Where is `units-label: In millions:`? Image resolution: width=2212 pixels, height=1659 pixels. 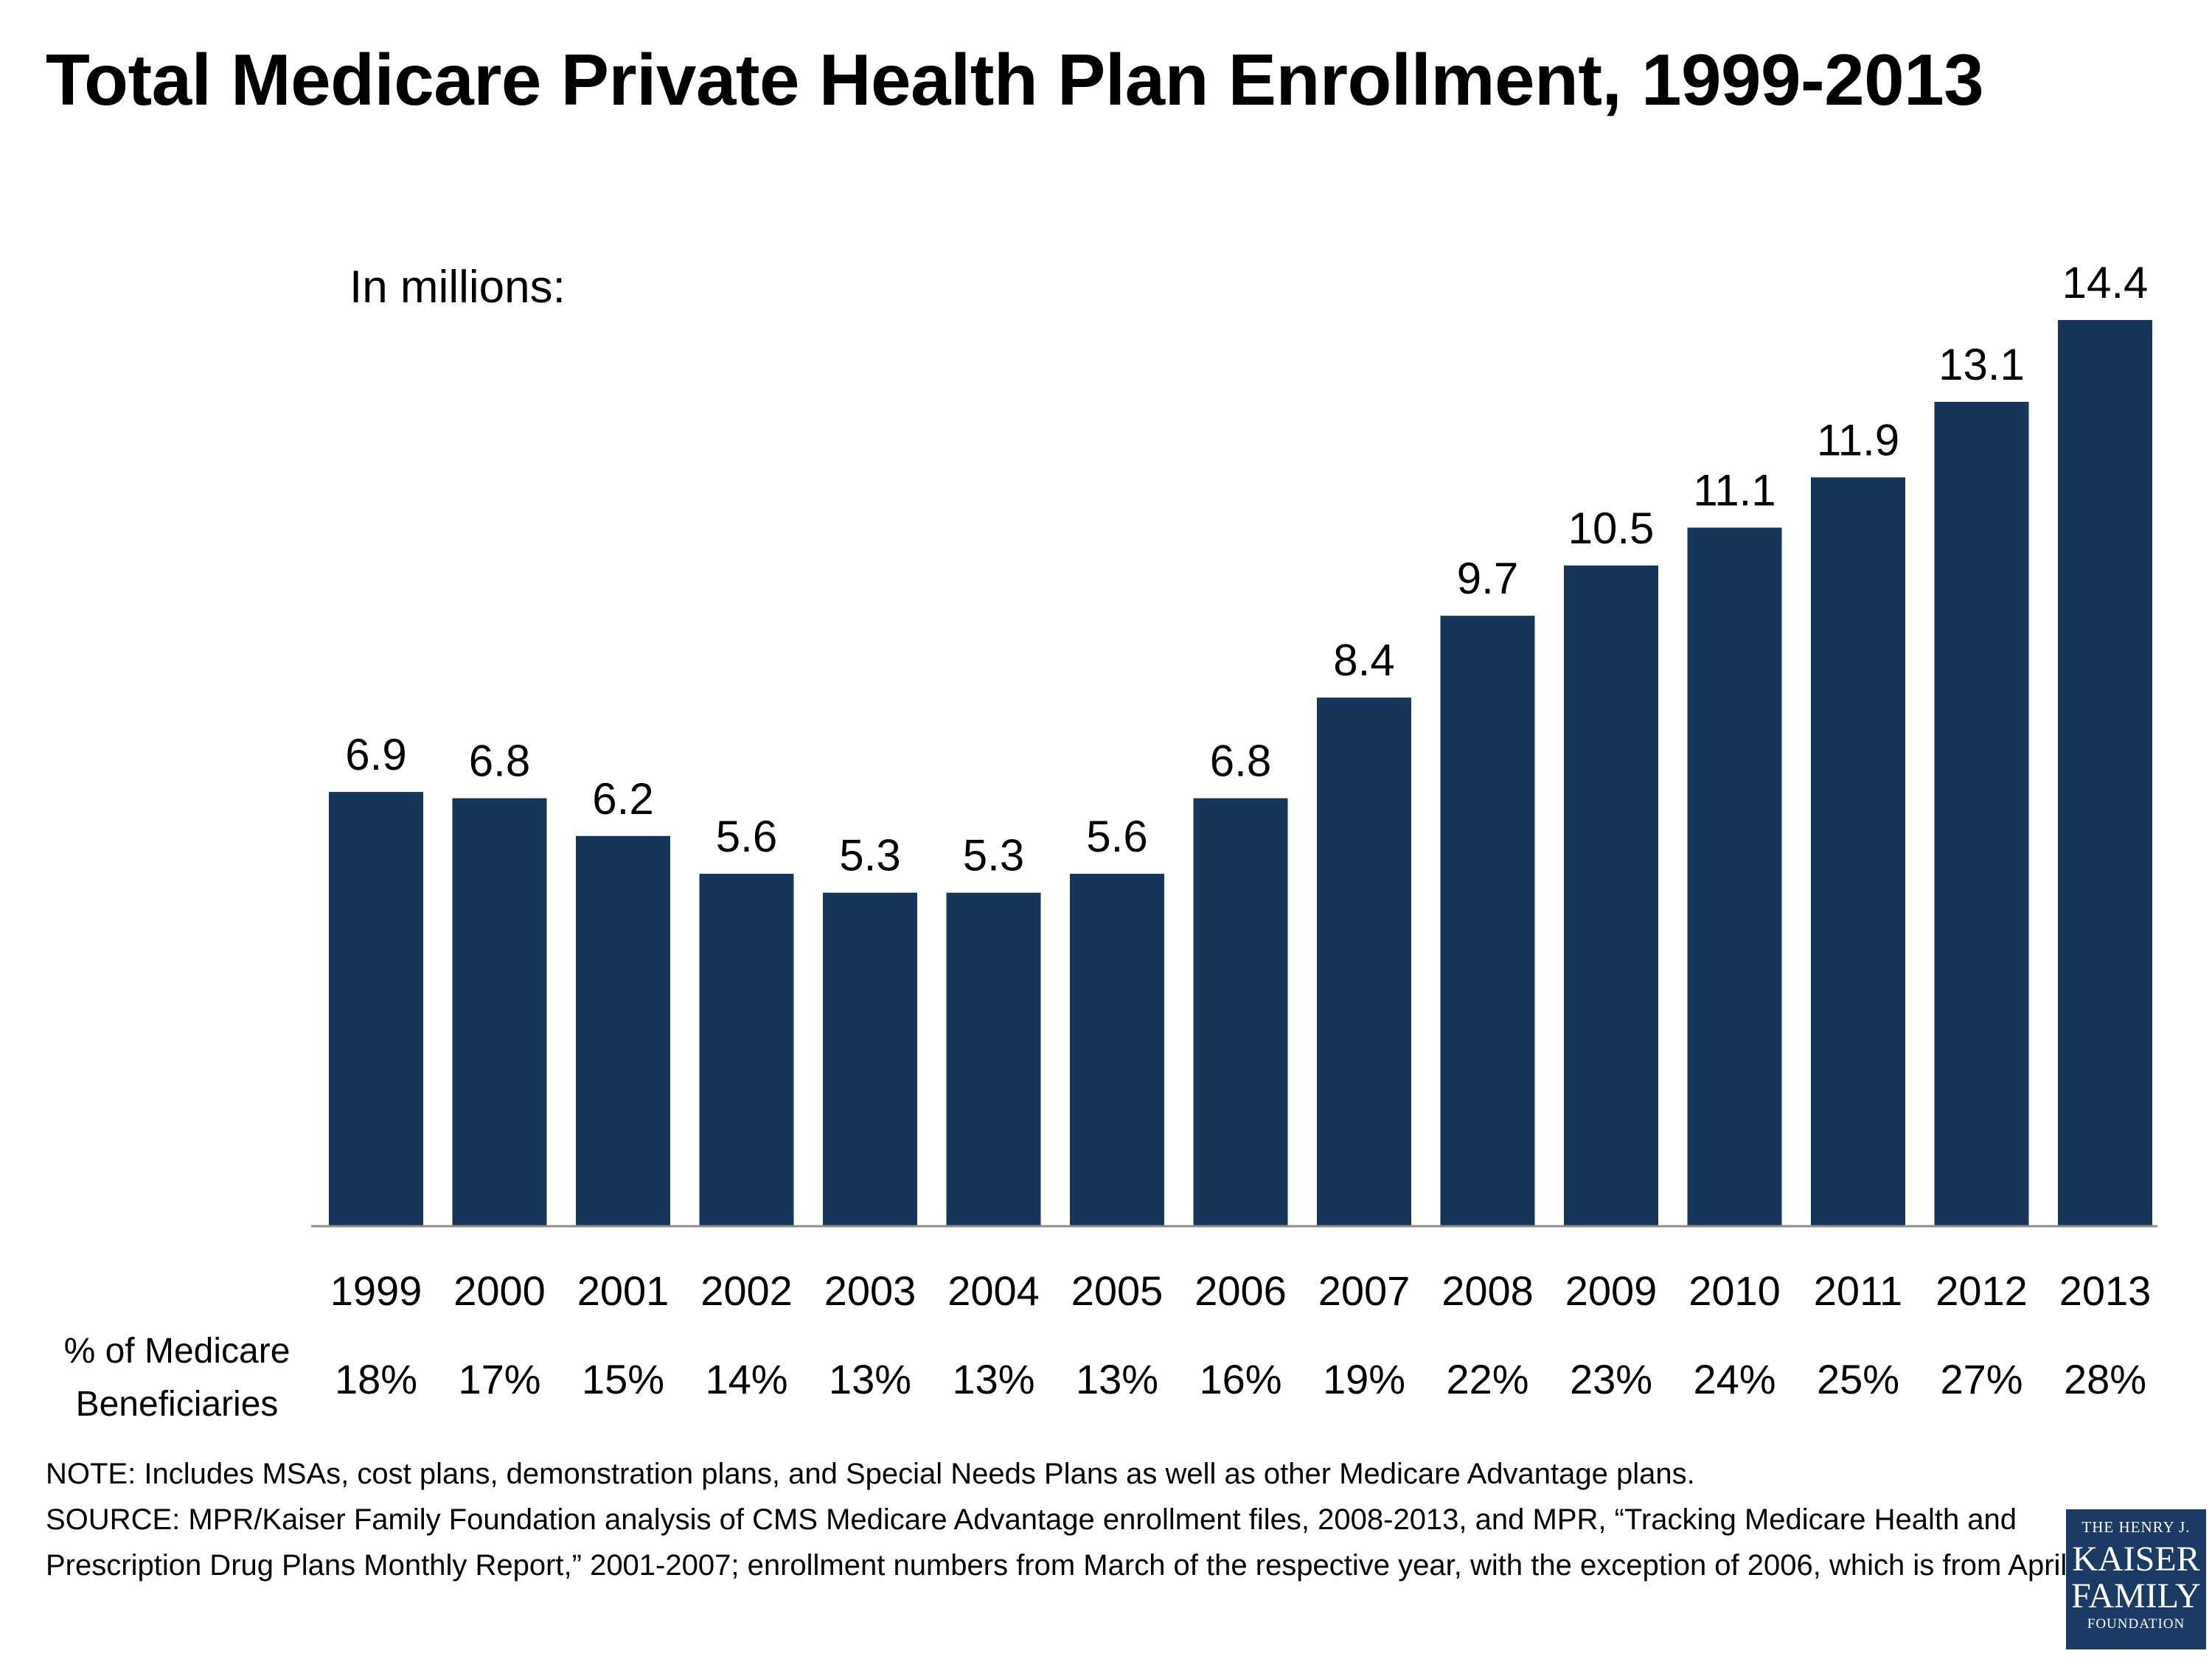 units-label: In millions: is located at coordinates (457, 287).